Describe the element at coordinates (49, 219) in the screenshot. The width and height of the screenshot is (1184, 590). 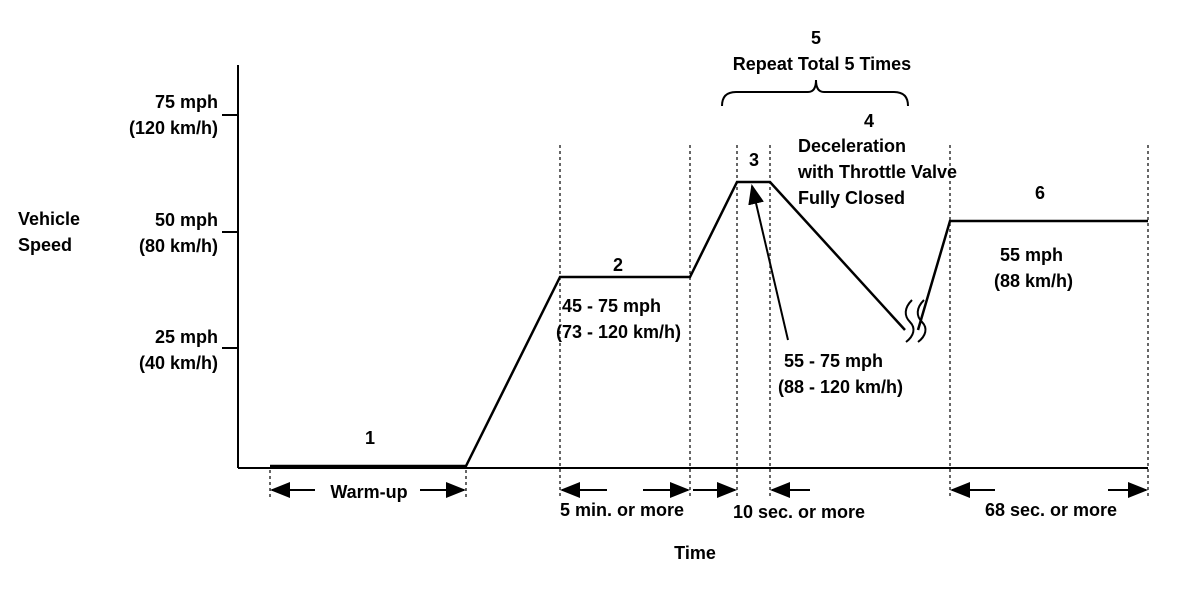
I see `y-axis-label: Vehicle` at that location.